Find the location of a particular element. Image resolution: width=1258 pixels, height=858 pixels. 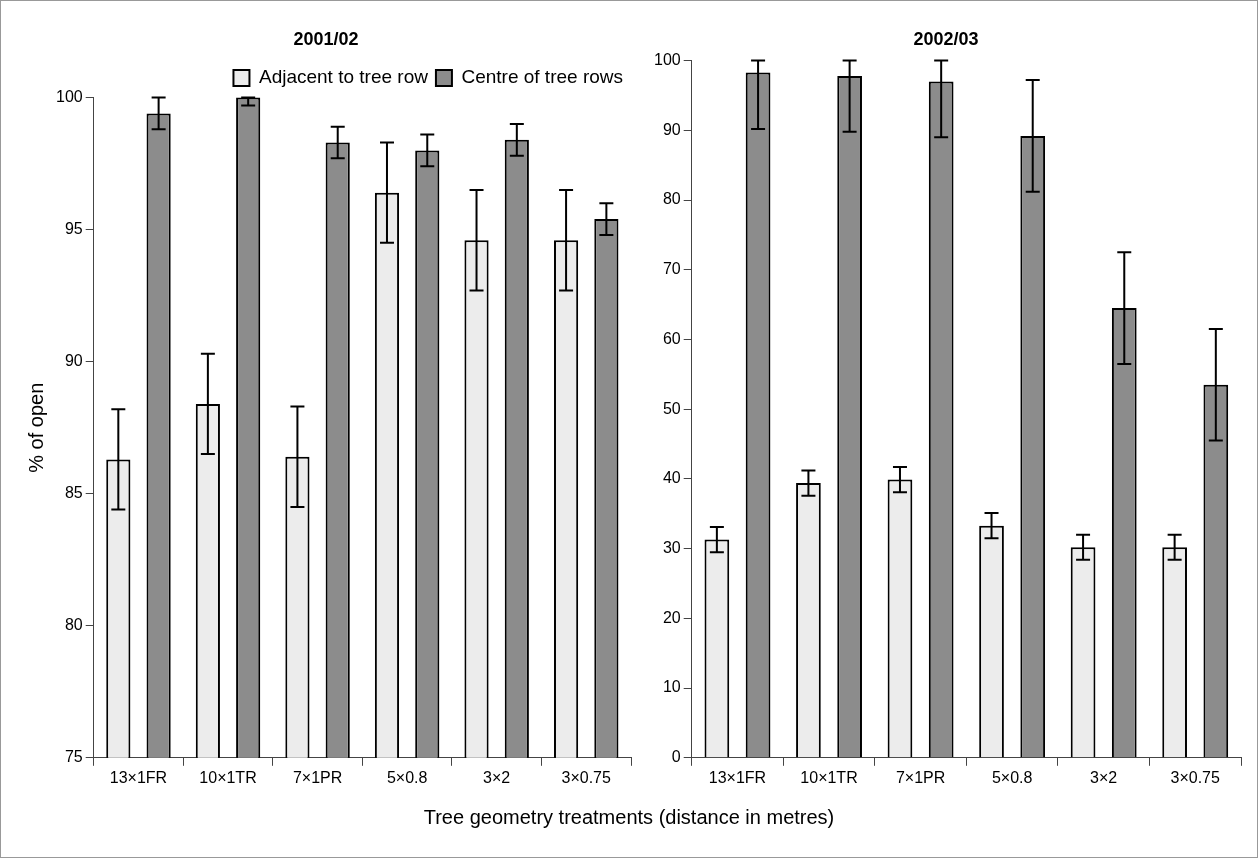

x-axis-title: Tree geometry treatments (distance in metres) is located at coordinates (629, 817).